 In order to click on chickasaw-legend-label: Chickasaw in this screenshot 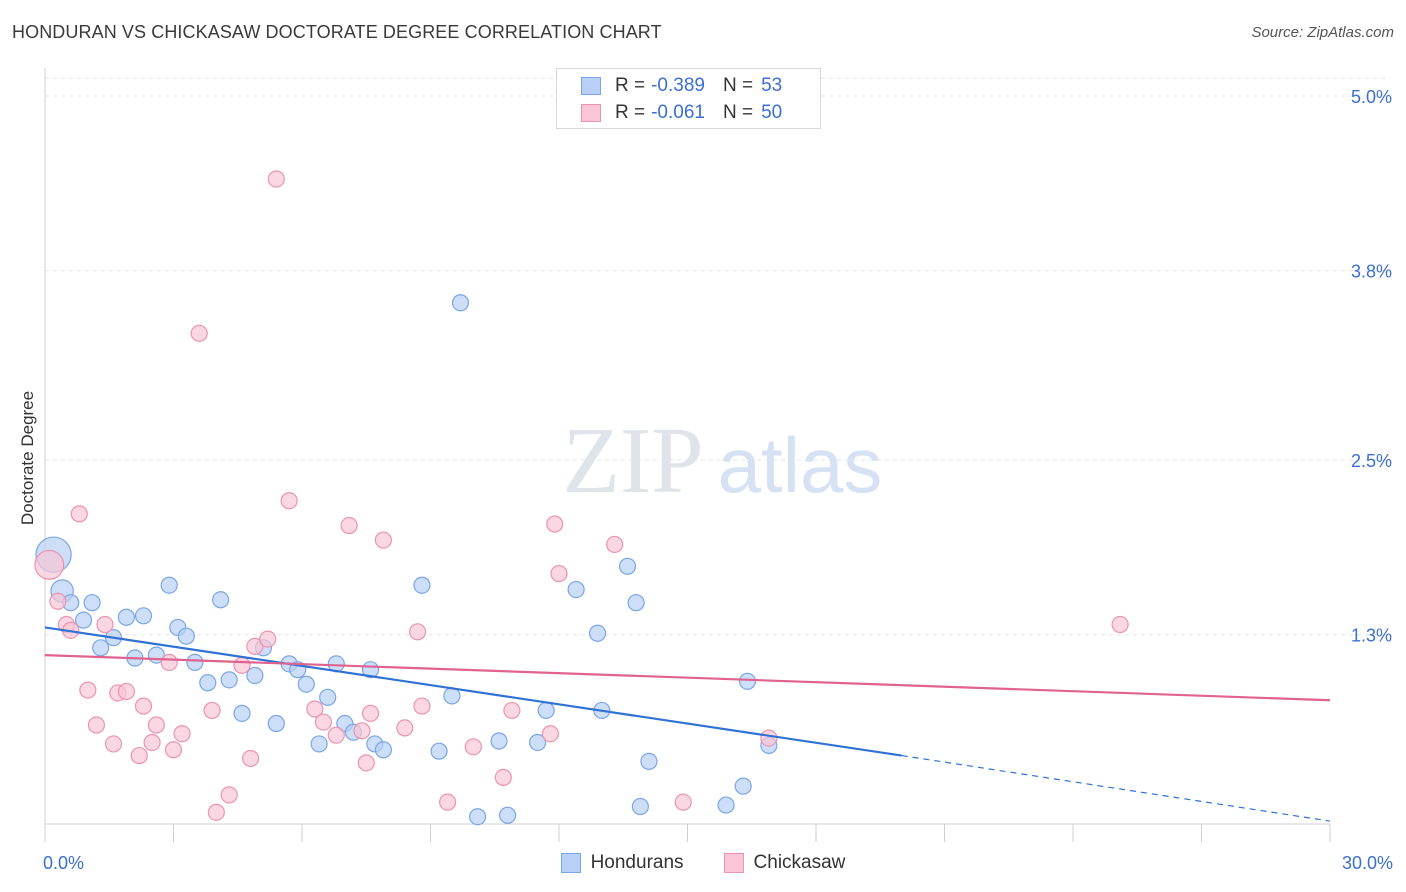, I will do `click(799, 862)`.